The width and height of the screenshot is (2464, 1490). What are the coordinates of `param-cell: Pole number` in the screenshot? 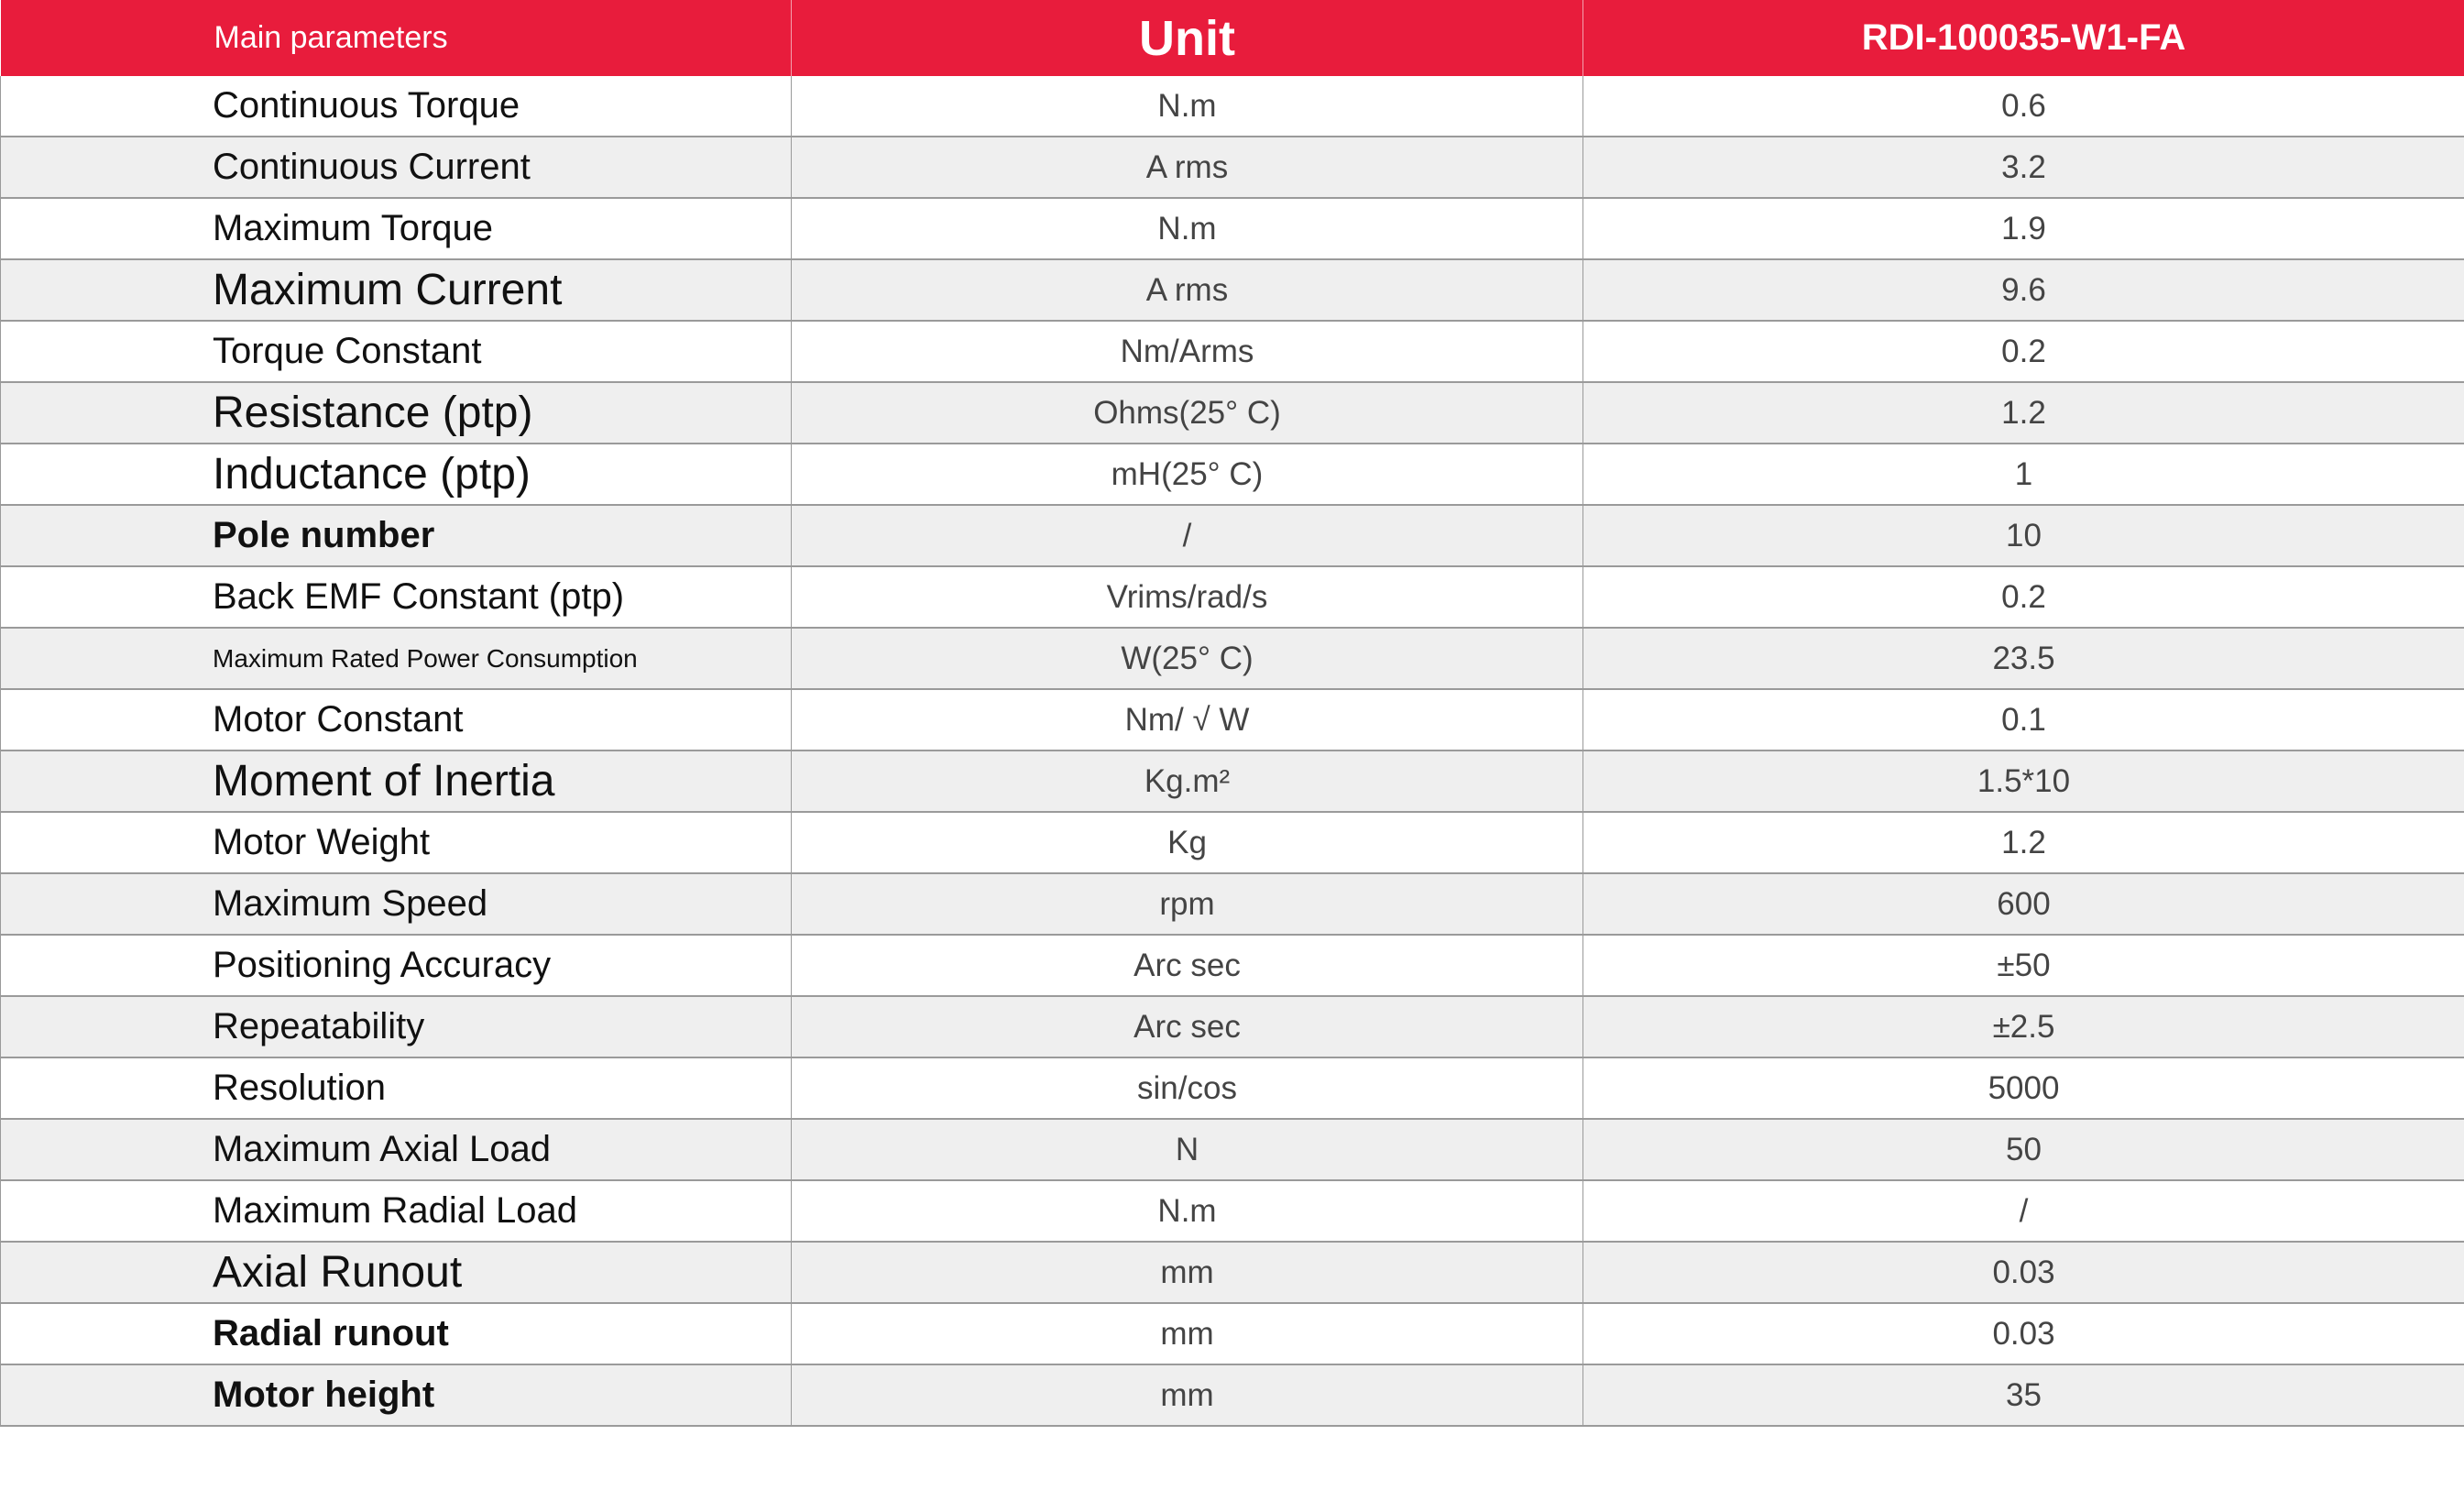 It's located at (396, 536).